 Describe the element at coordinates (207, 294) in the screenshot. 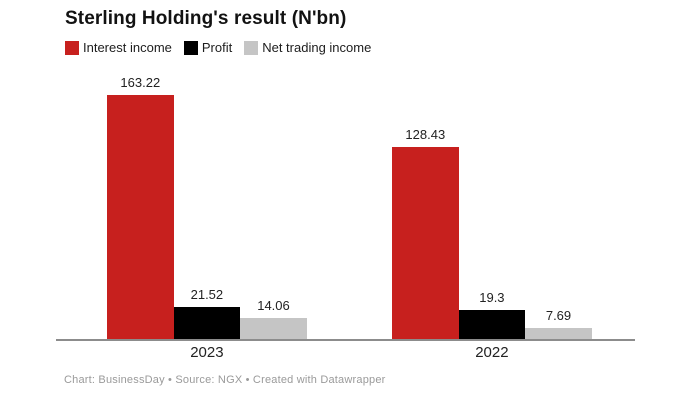

I see `value-label-profit-2023: 21.52` at that location.